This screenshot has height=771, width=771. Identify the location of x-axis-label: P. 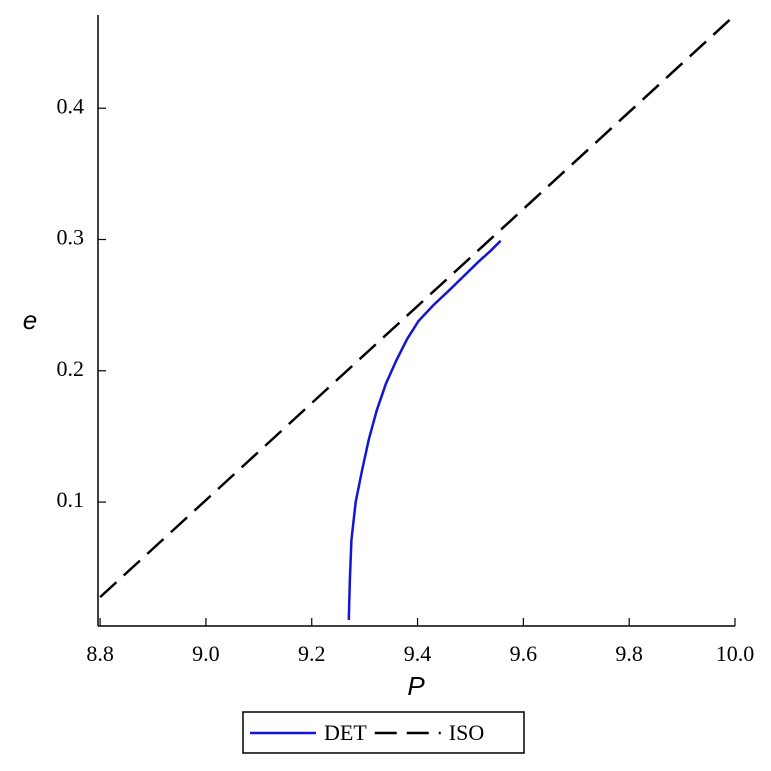
(416, 686).